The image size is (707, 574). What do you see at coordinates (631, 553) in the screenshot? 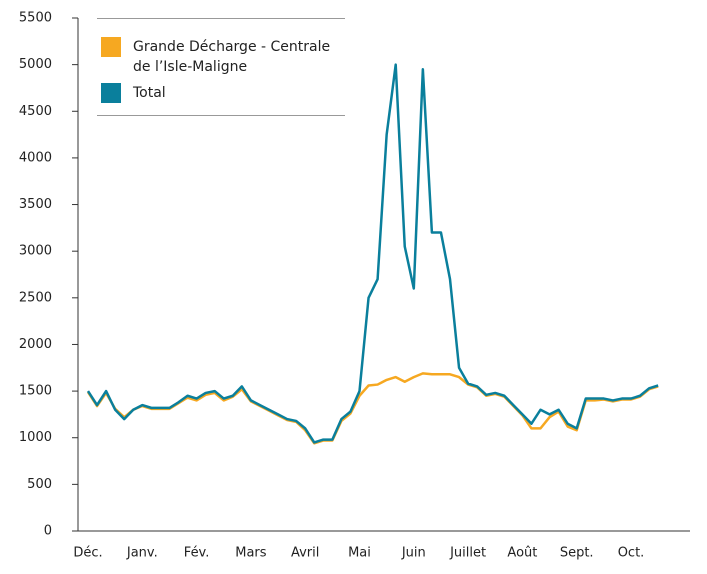
I see `x-tick-label: Oct.` at bounding box center [631, 553].